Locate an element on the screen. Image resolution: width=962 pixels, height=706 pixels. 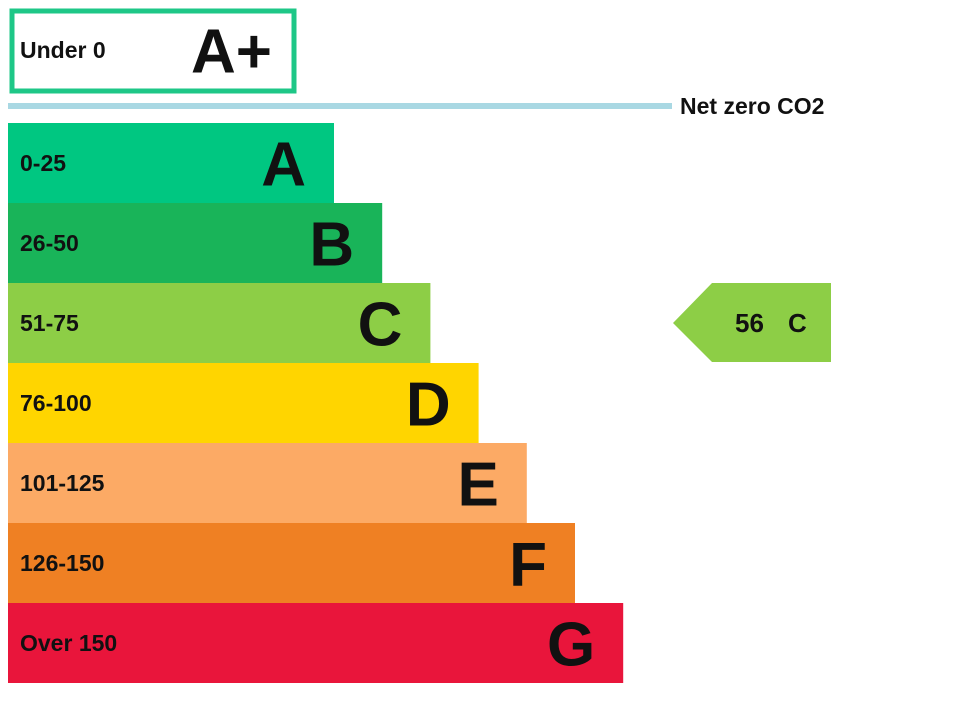
band-range: 0-25 is located at coordinates (43, 163).